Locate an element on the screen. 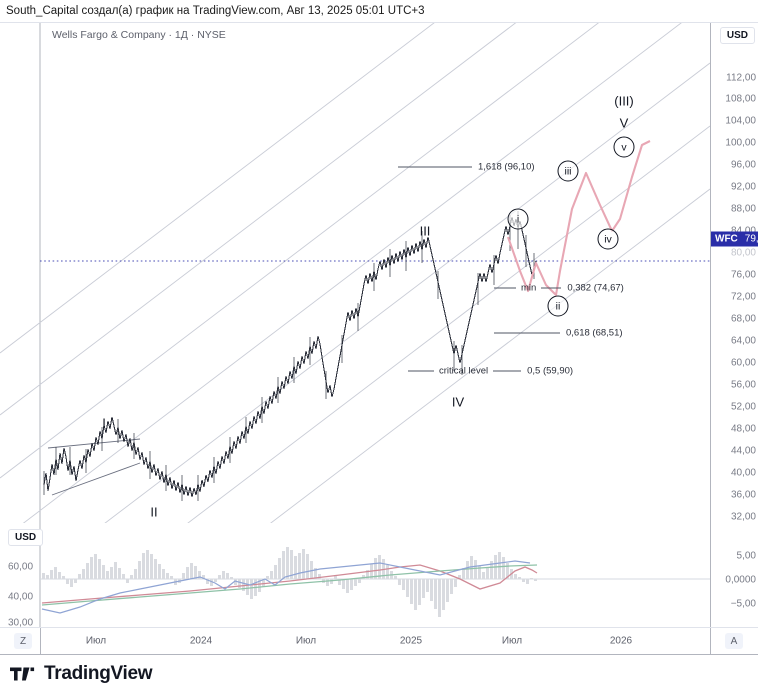 The image size is (758, 698). price-tick: 52,00 is located at coordinates (743, 407).